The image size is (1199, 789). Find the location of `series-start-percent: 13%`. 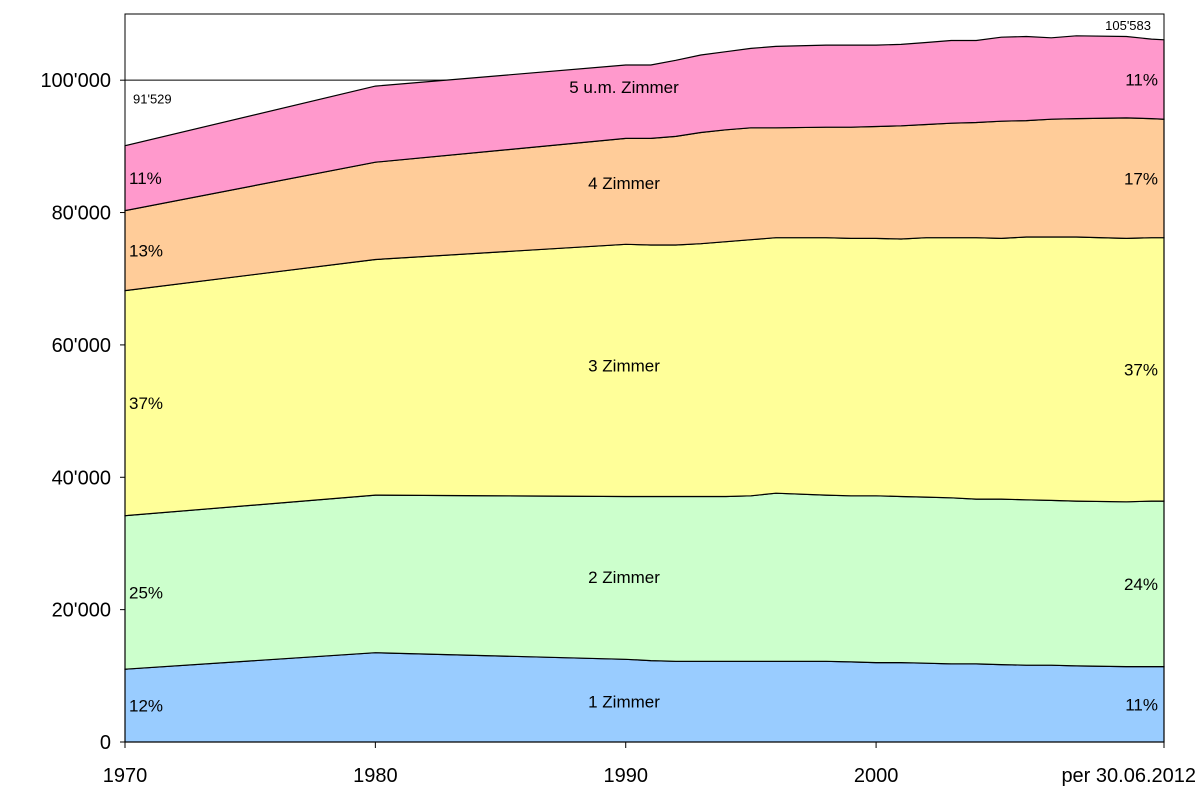

series-start-percent: 13% is located at coordinates (146, 251).